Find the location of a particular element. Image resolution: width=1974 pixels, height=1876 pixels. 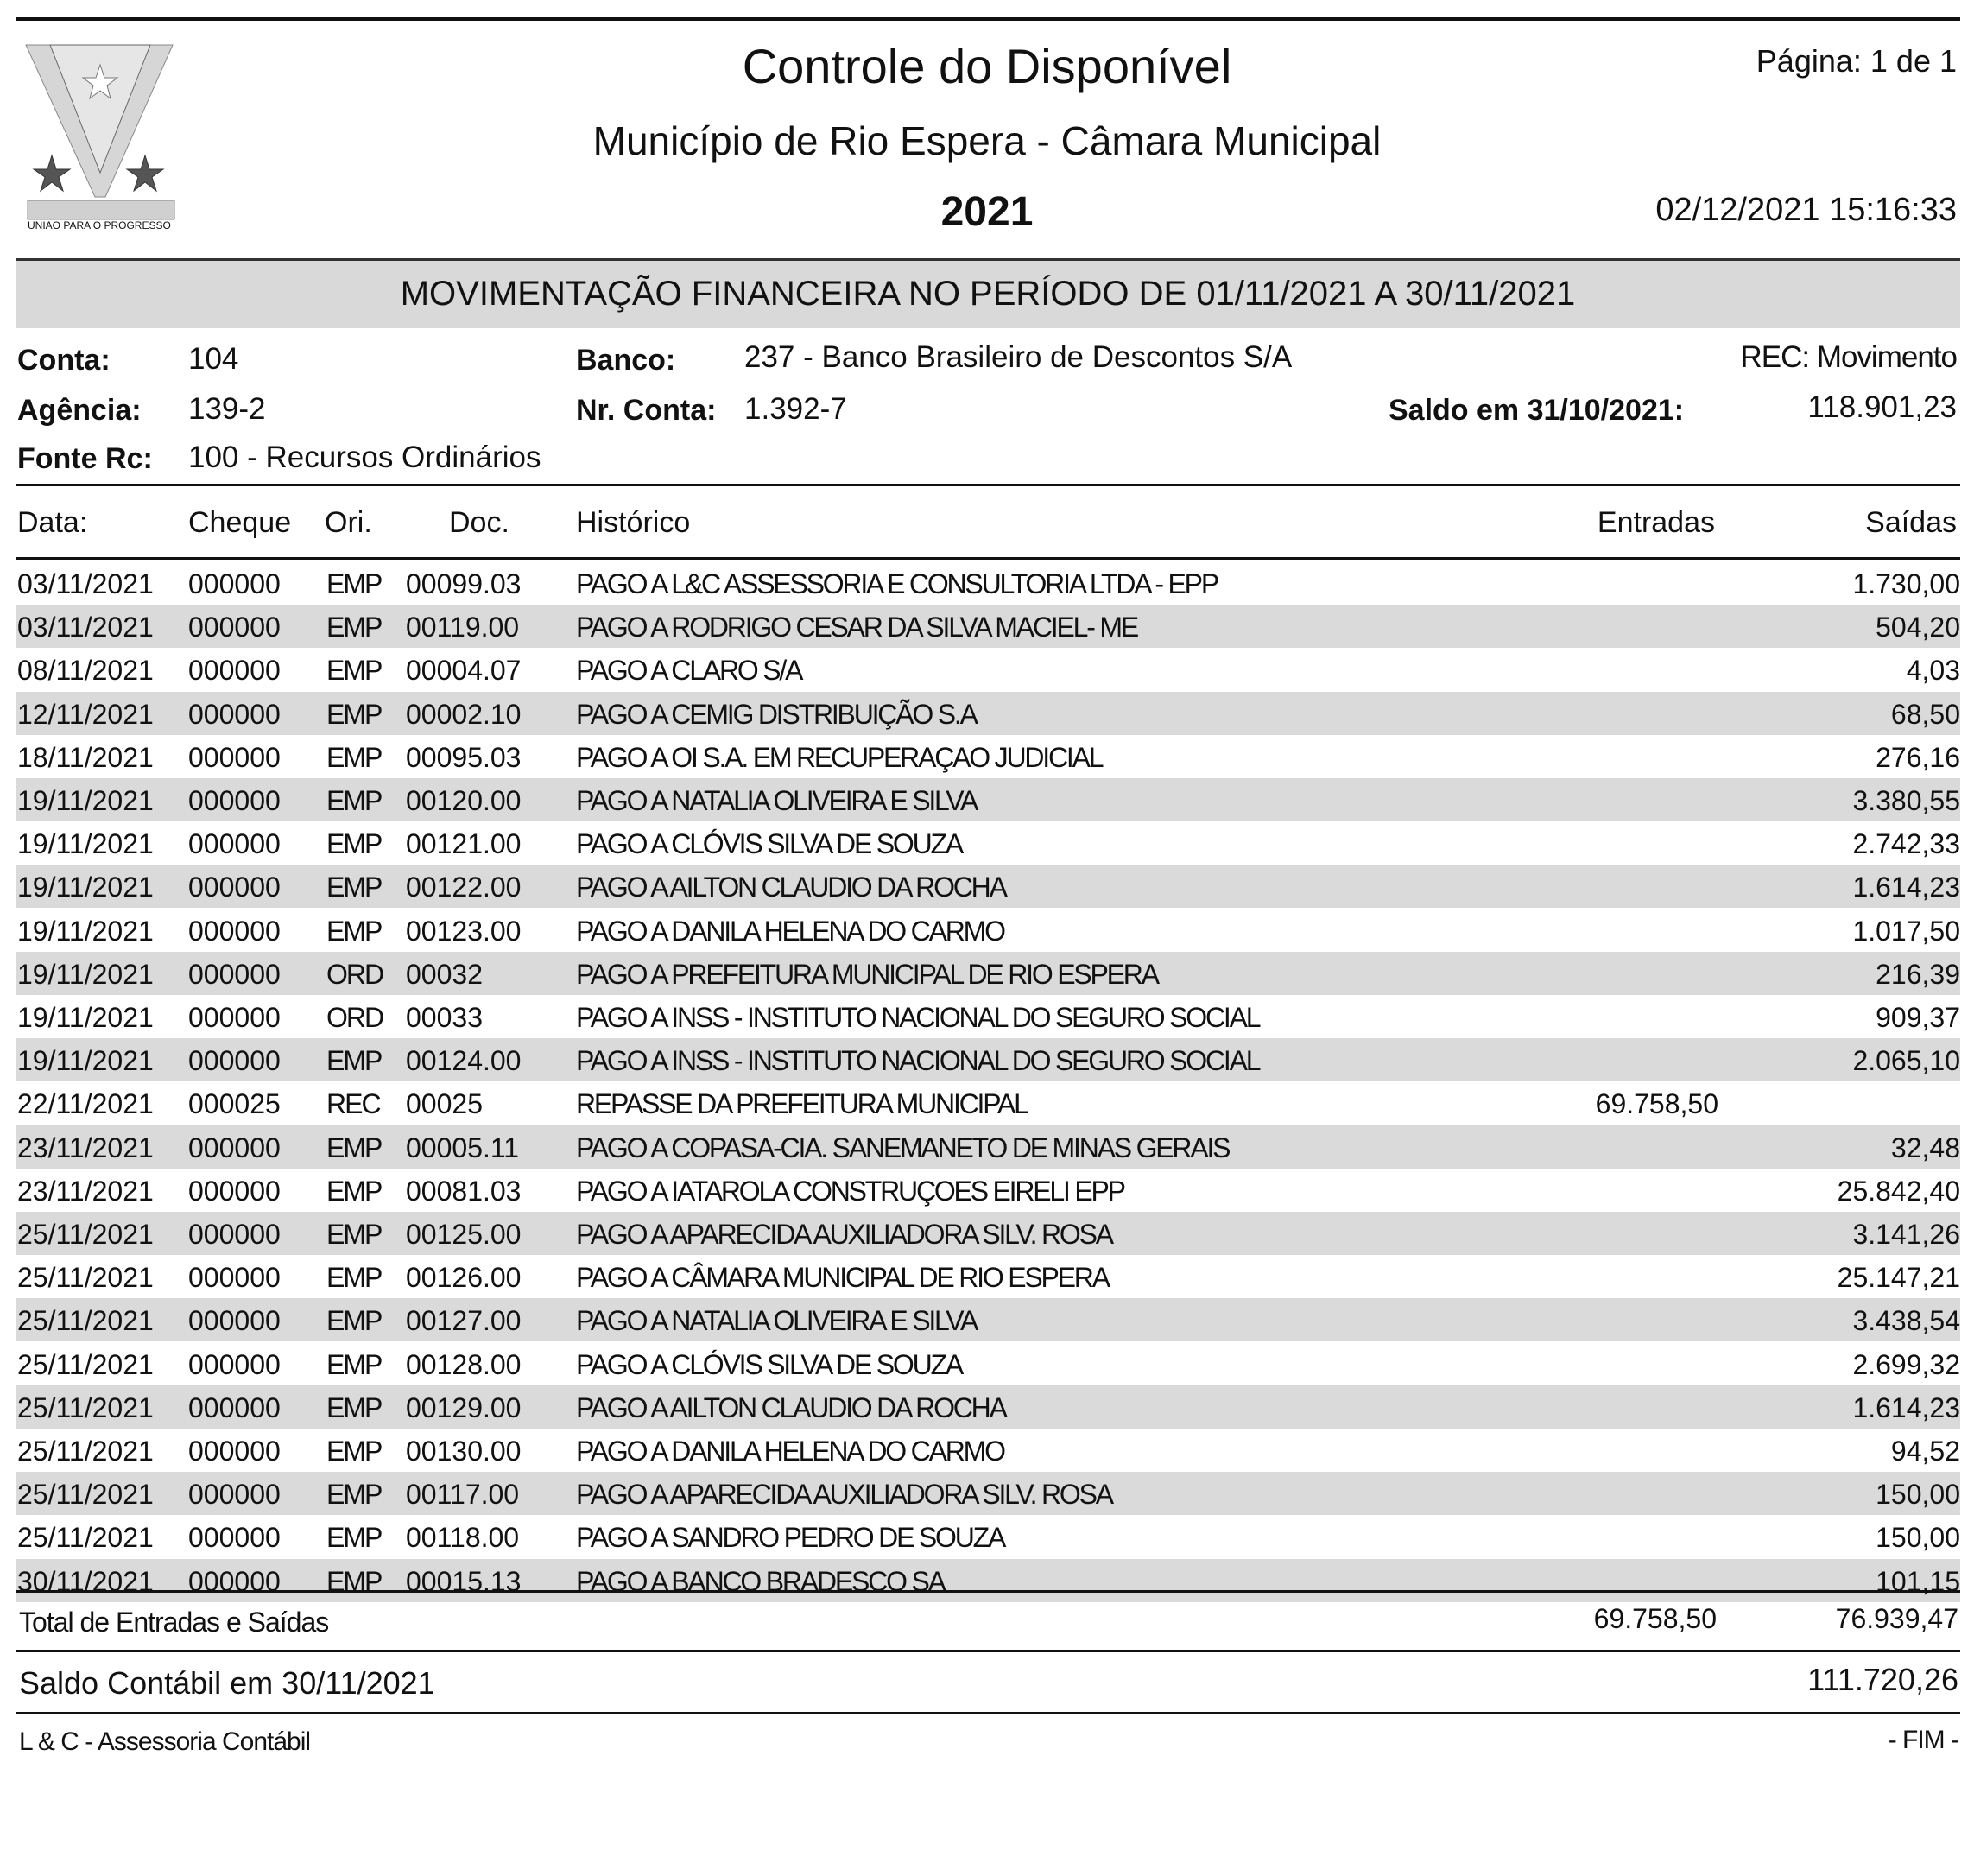

cell-saidas: 1.730,00 is located at coordinates (1906, 583).